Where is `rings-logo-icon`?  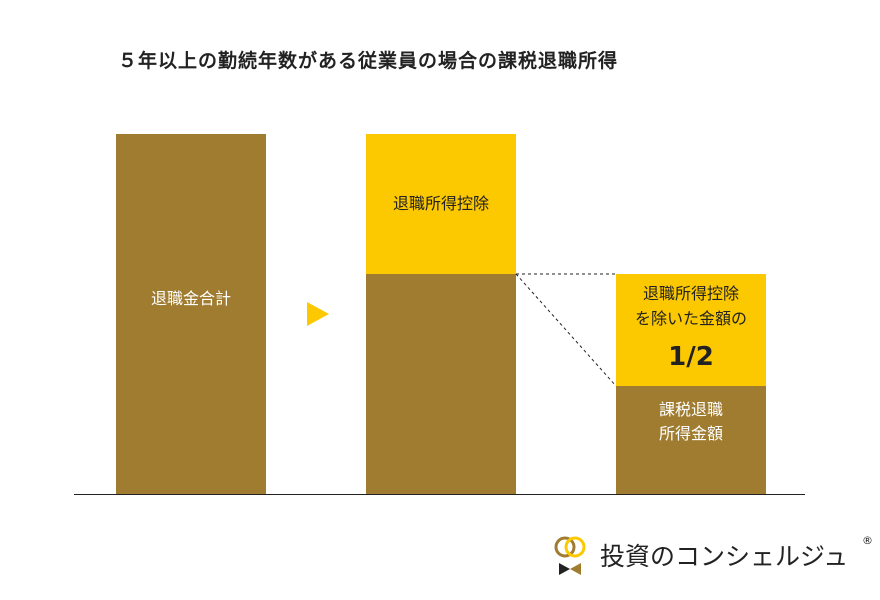 rings-logo-icon is located at coordinates (570, 555).